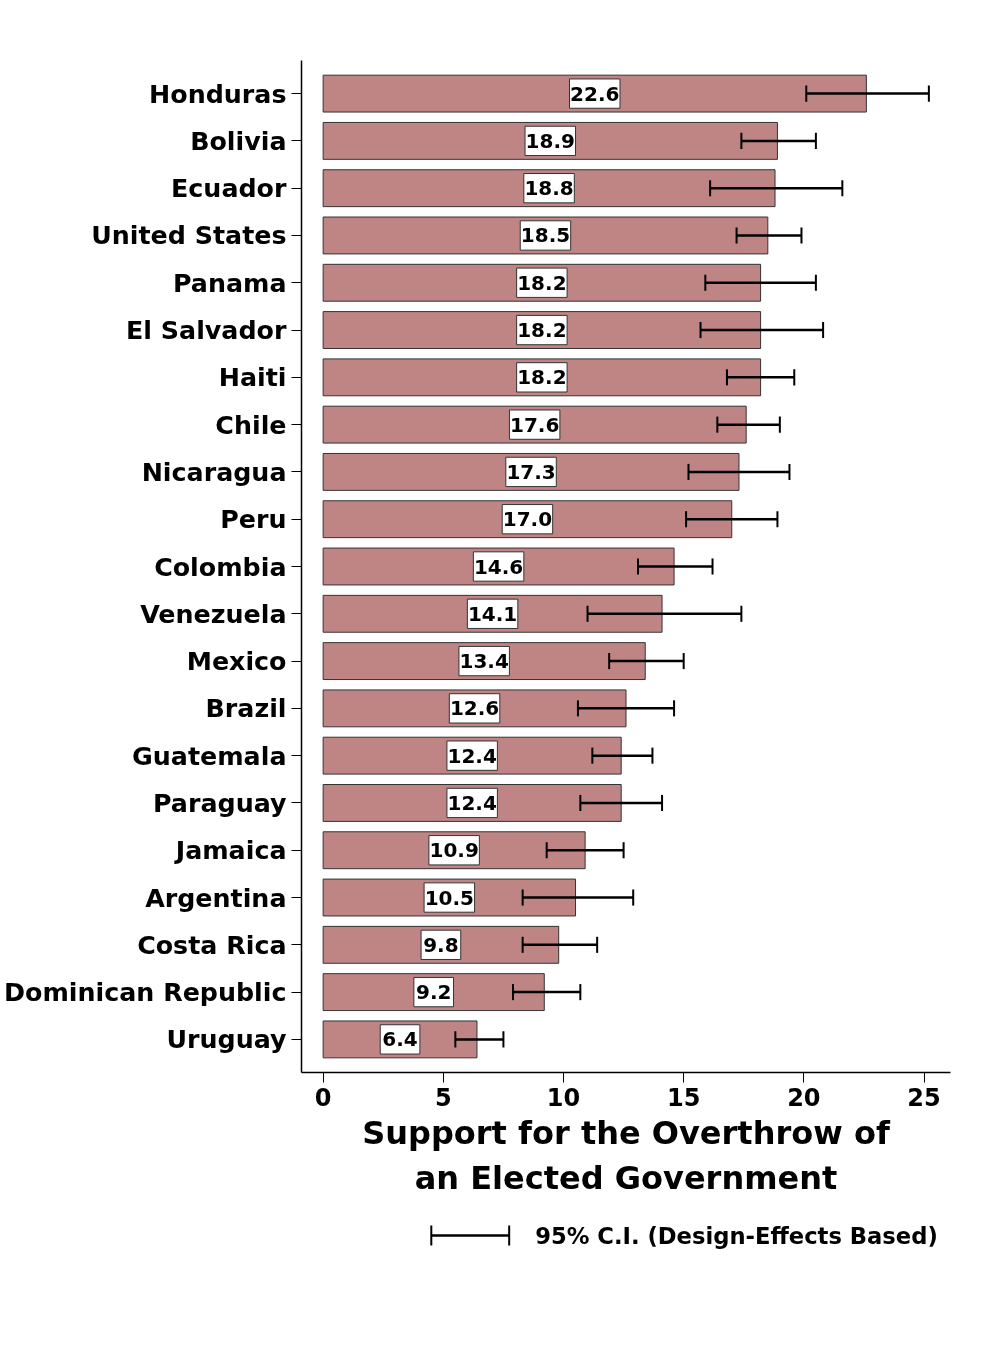  I want to click on data-label: 18.5, so click(545, 235).